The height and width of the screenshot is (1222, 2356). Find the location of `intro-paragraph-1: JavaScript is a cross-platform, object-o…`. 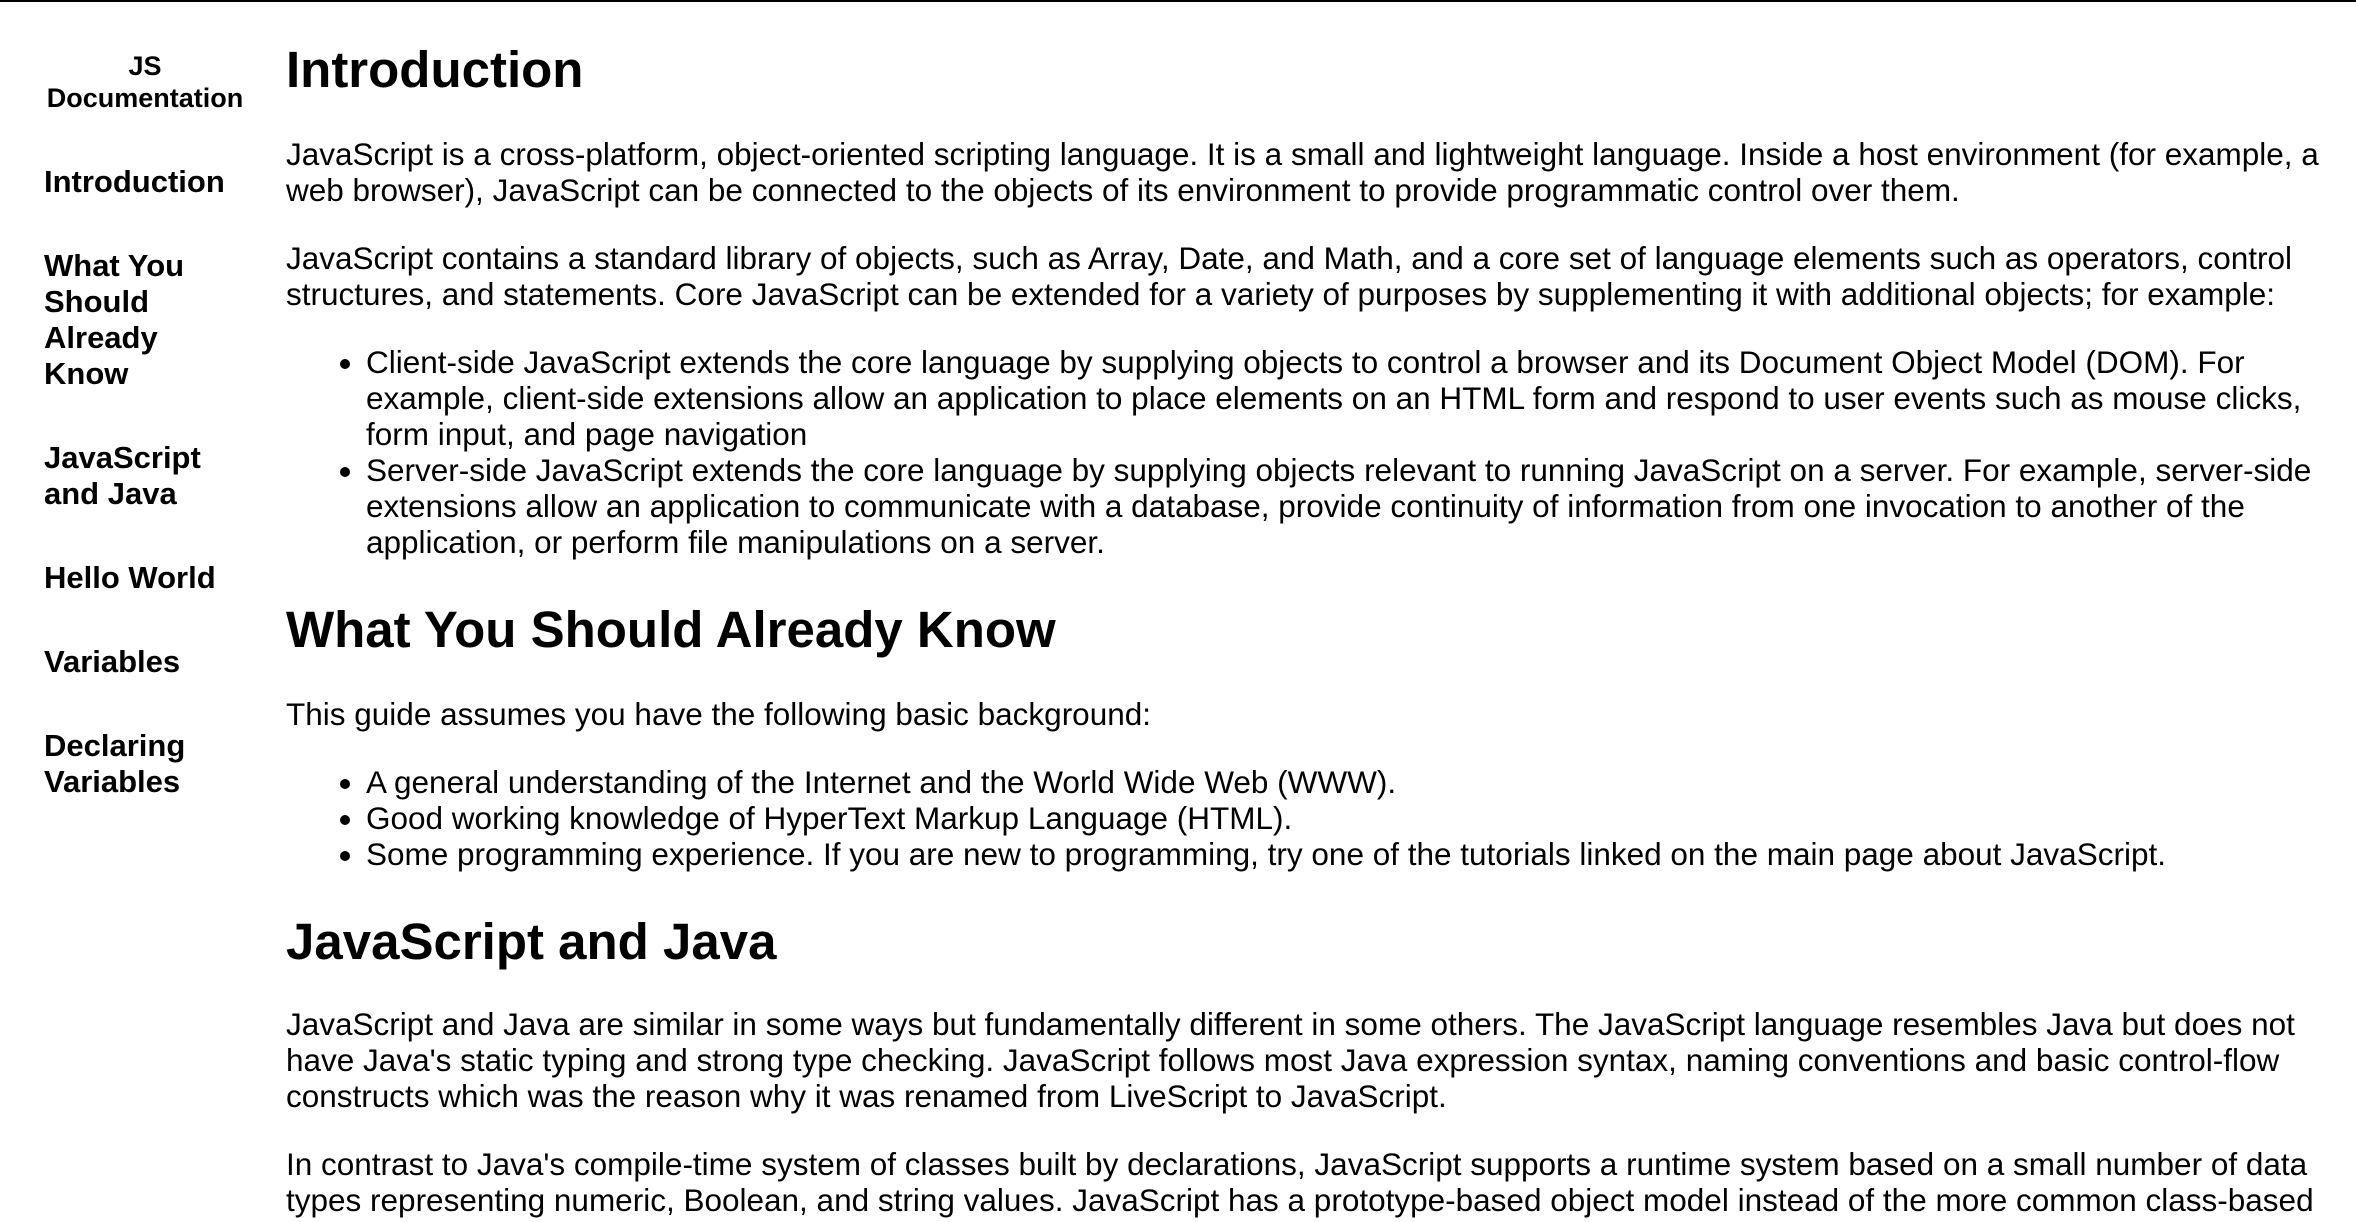

intro-paragraph-1: JavaScript is a cross-platform, object-o… is located at coordinates (1302, 172).